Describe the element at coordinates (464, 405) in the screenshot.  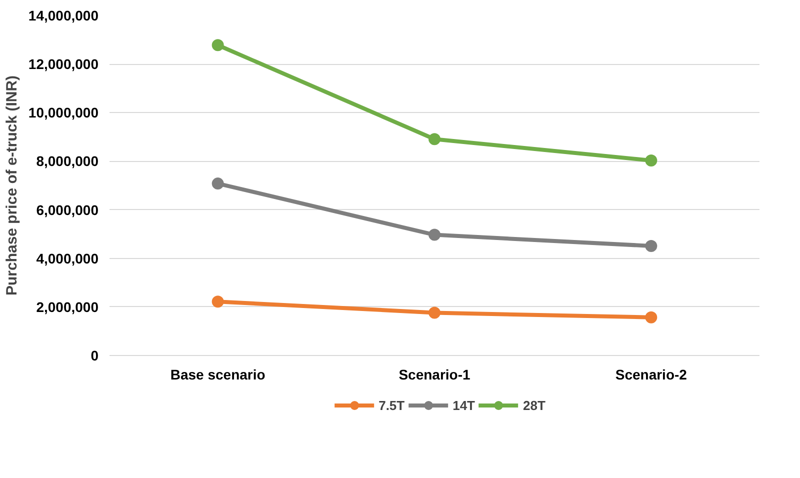
I see `legend-label: 14T` at that location.